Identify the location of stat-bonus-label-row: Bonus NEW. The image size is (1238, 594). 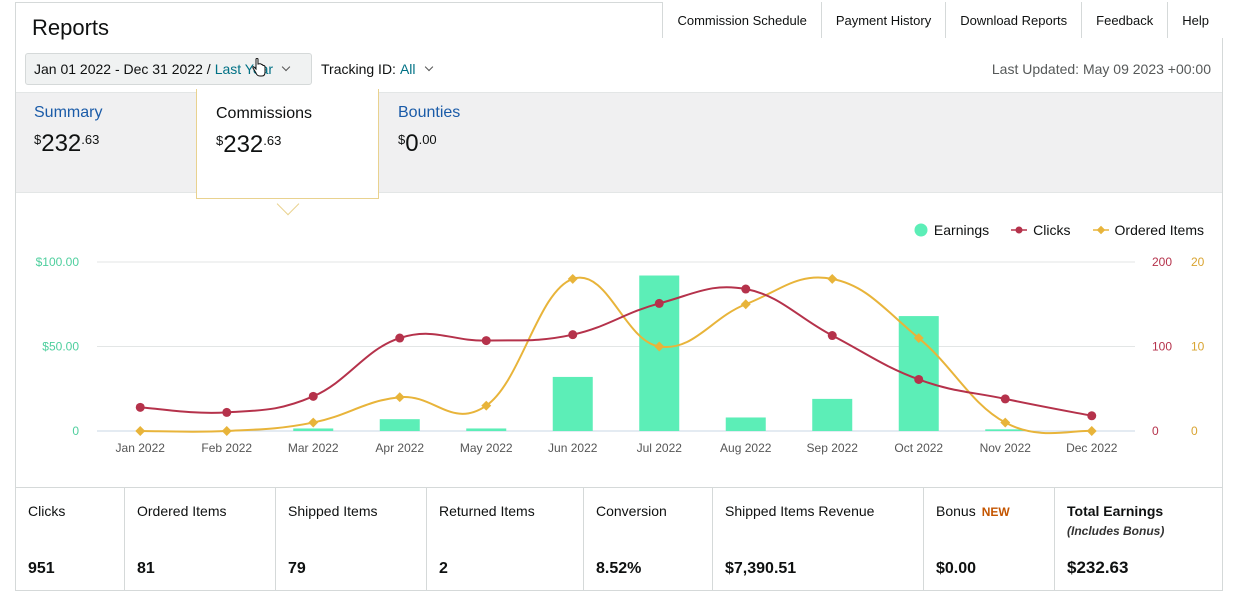
(995, 511).